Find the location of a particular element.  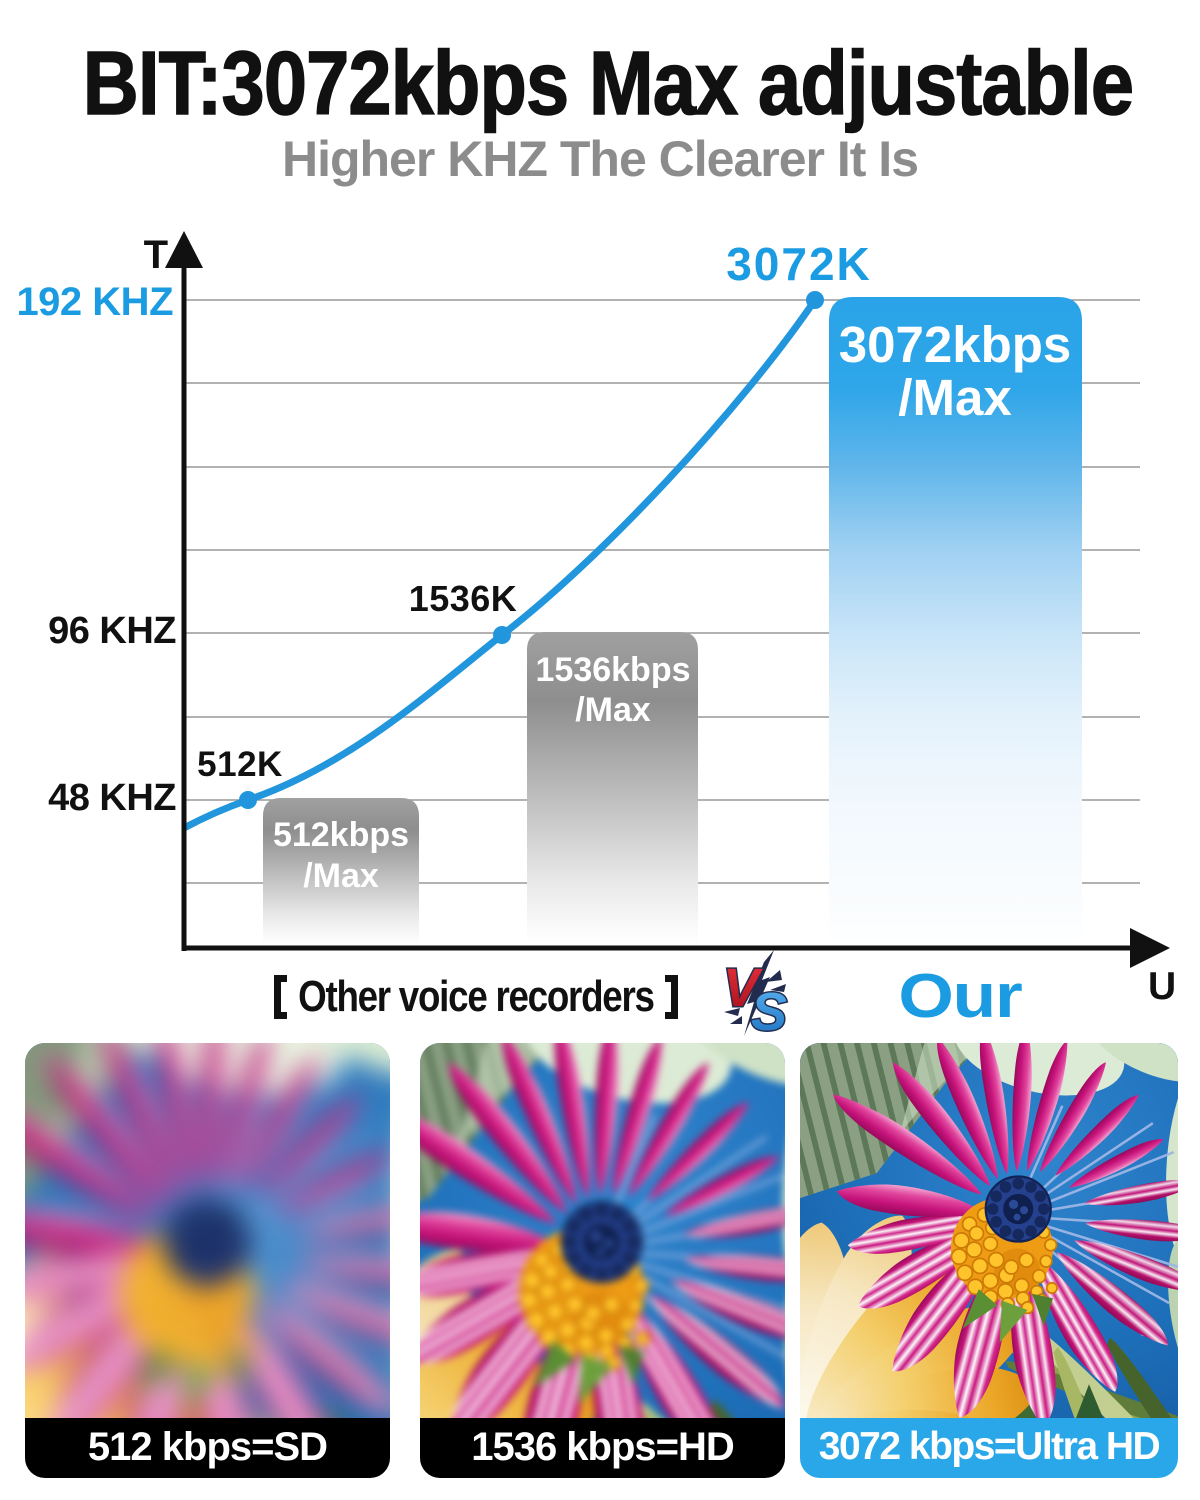

svg-text: U is located at coordinates (1162, 986).